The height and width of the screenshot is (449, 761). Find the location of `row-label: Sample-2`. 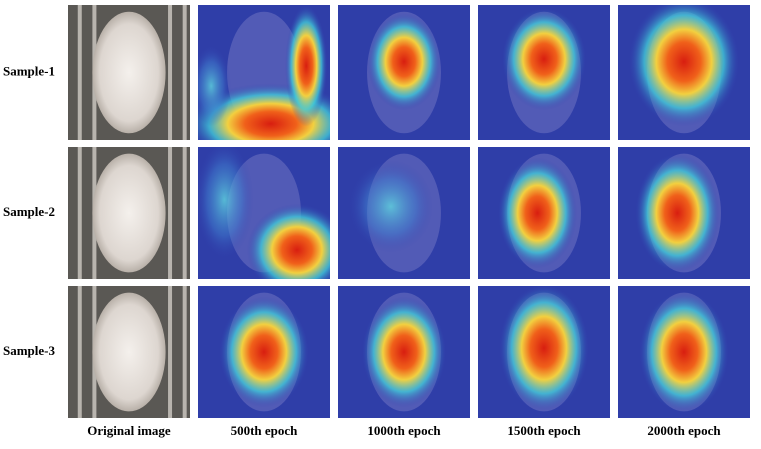

row-label: Sample-2 is located at coordinates (29, 211).